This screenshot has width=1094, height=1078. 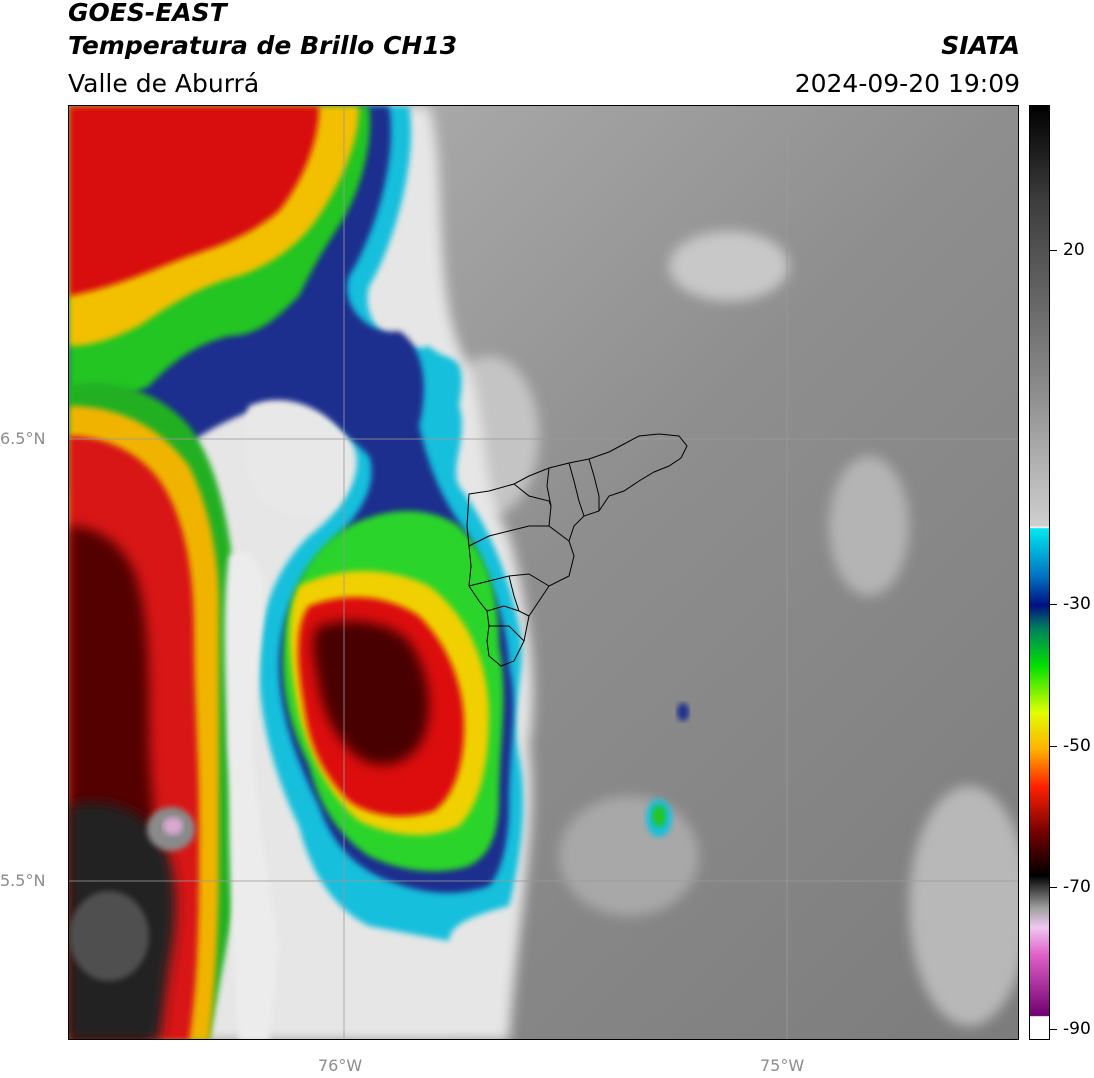 What do you see at coordinates (340, 1065) in the screenshot?
I see `lon-label-76W: 76°W` at bounding box center [340, 1065].